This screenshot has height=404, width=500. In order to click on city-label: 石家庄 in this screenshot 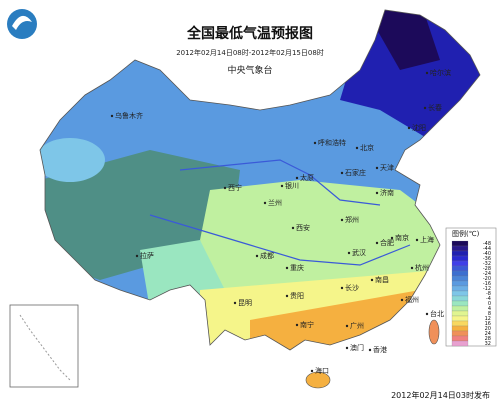, I will do `click(355, 172)`.